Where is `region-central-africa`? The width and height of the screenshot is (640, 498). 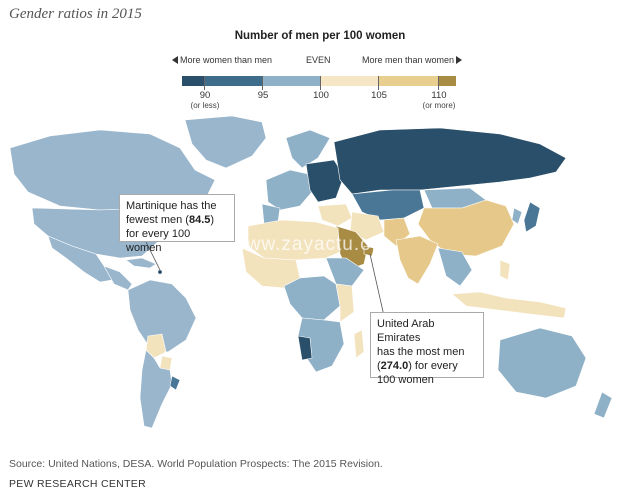 region-central-africa is located at coordinates (312, 298).